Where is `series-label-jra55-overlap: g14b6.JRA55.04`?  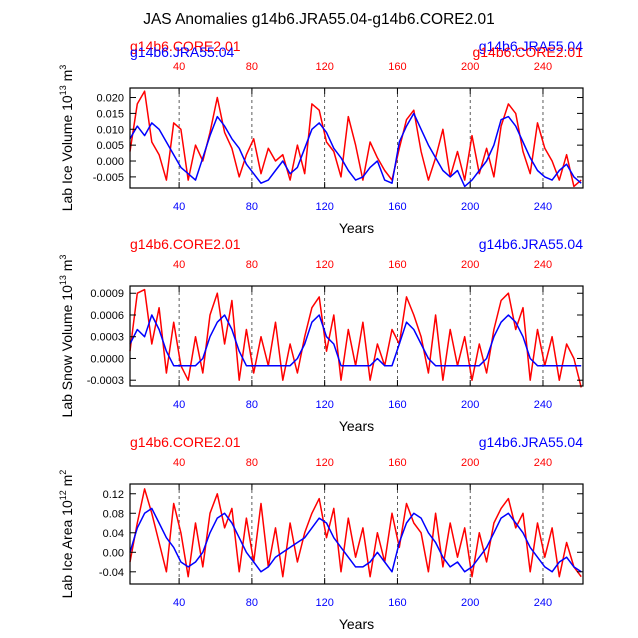 series-label-jra55-overlap: g14b6.JRA55.04 is located at coordinates (182, 52).